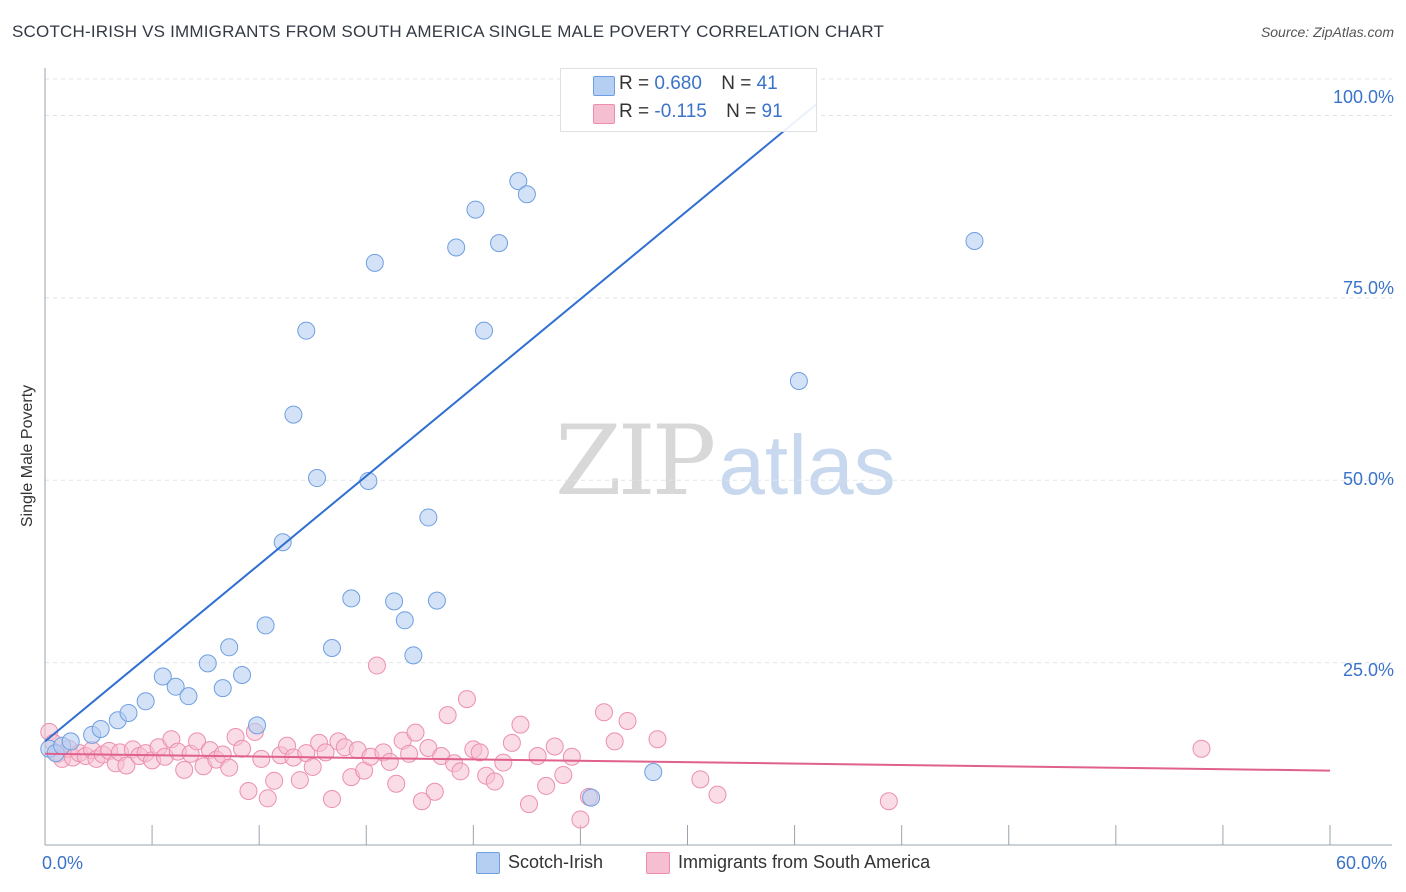 The width and height of the screenshot is (1406, 892). What do you see at coordinates (1362, 863) in the screenshot?
I see `x-tick-label-max: 60.0%` at bounding box center [1362, 863].